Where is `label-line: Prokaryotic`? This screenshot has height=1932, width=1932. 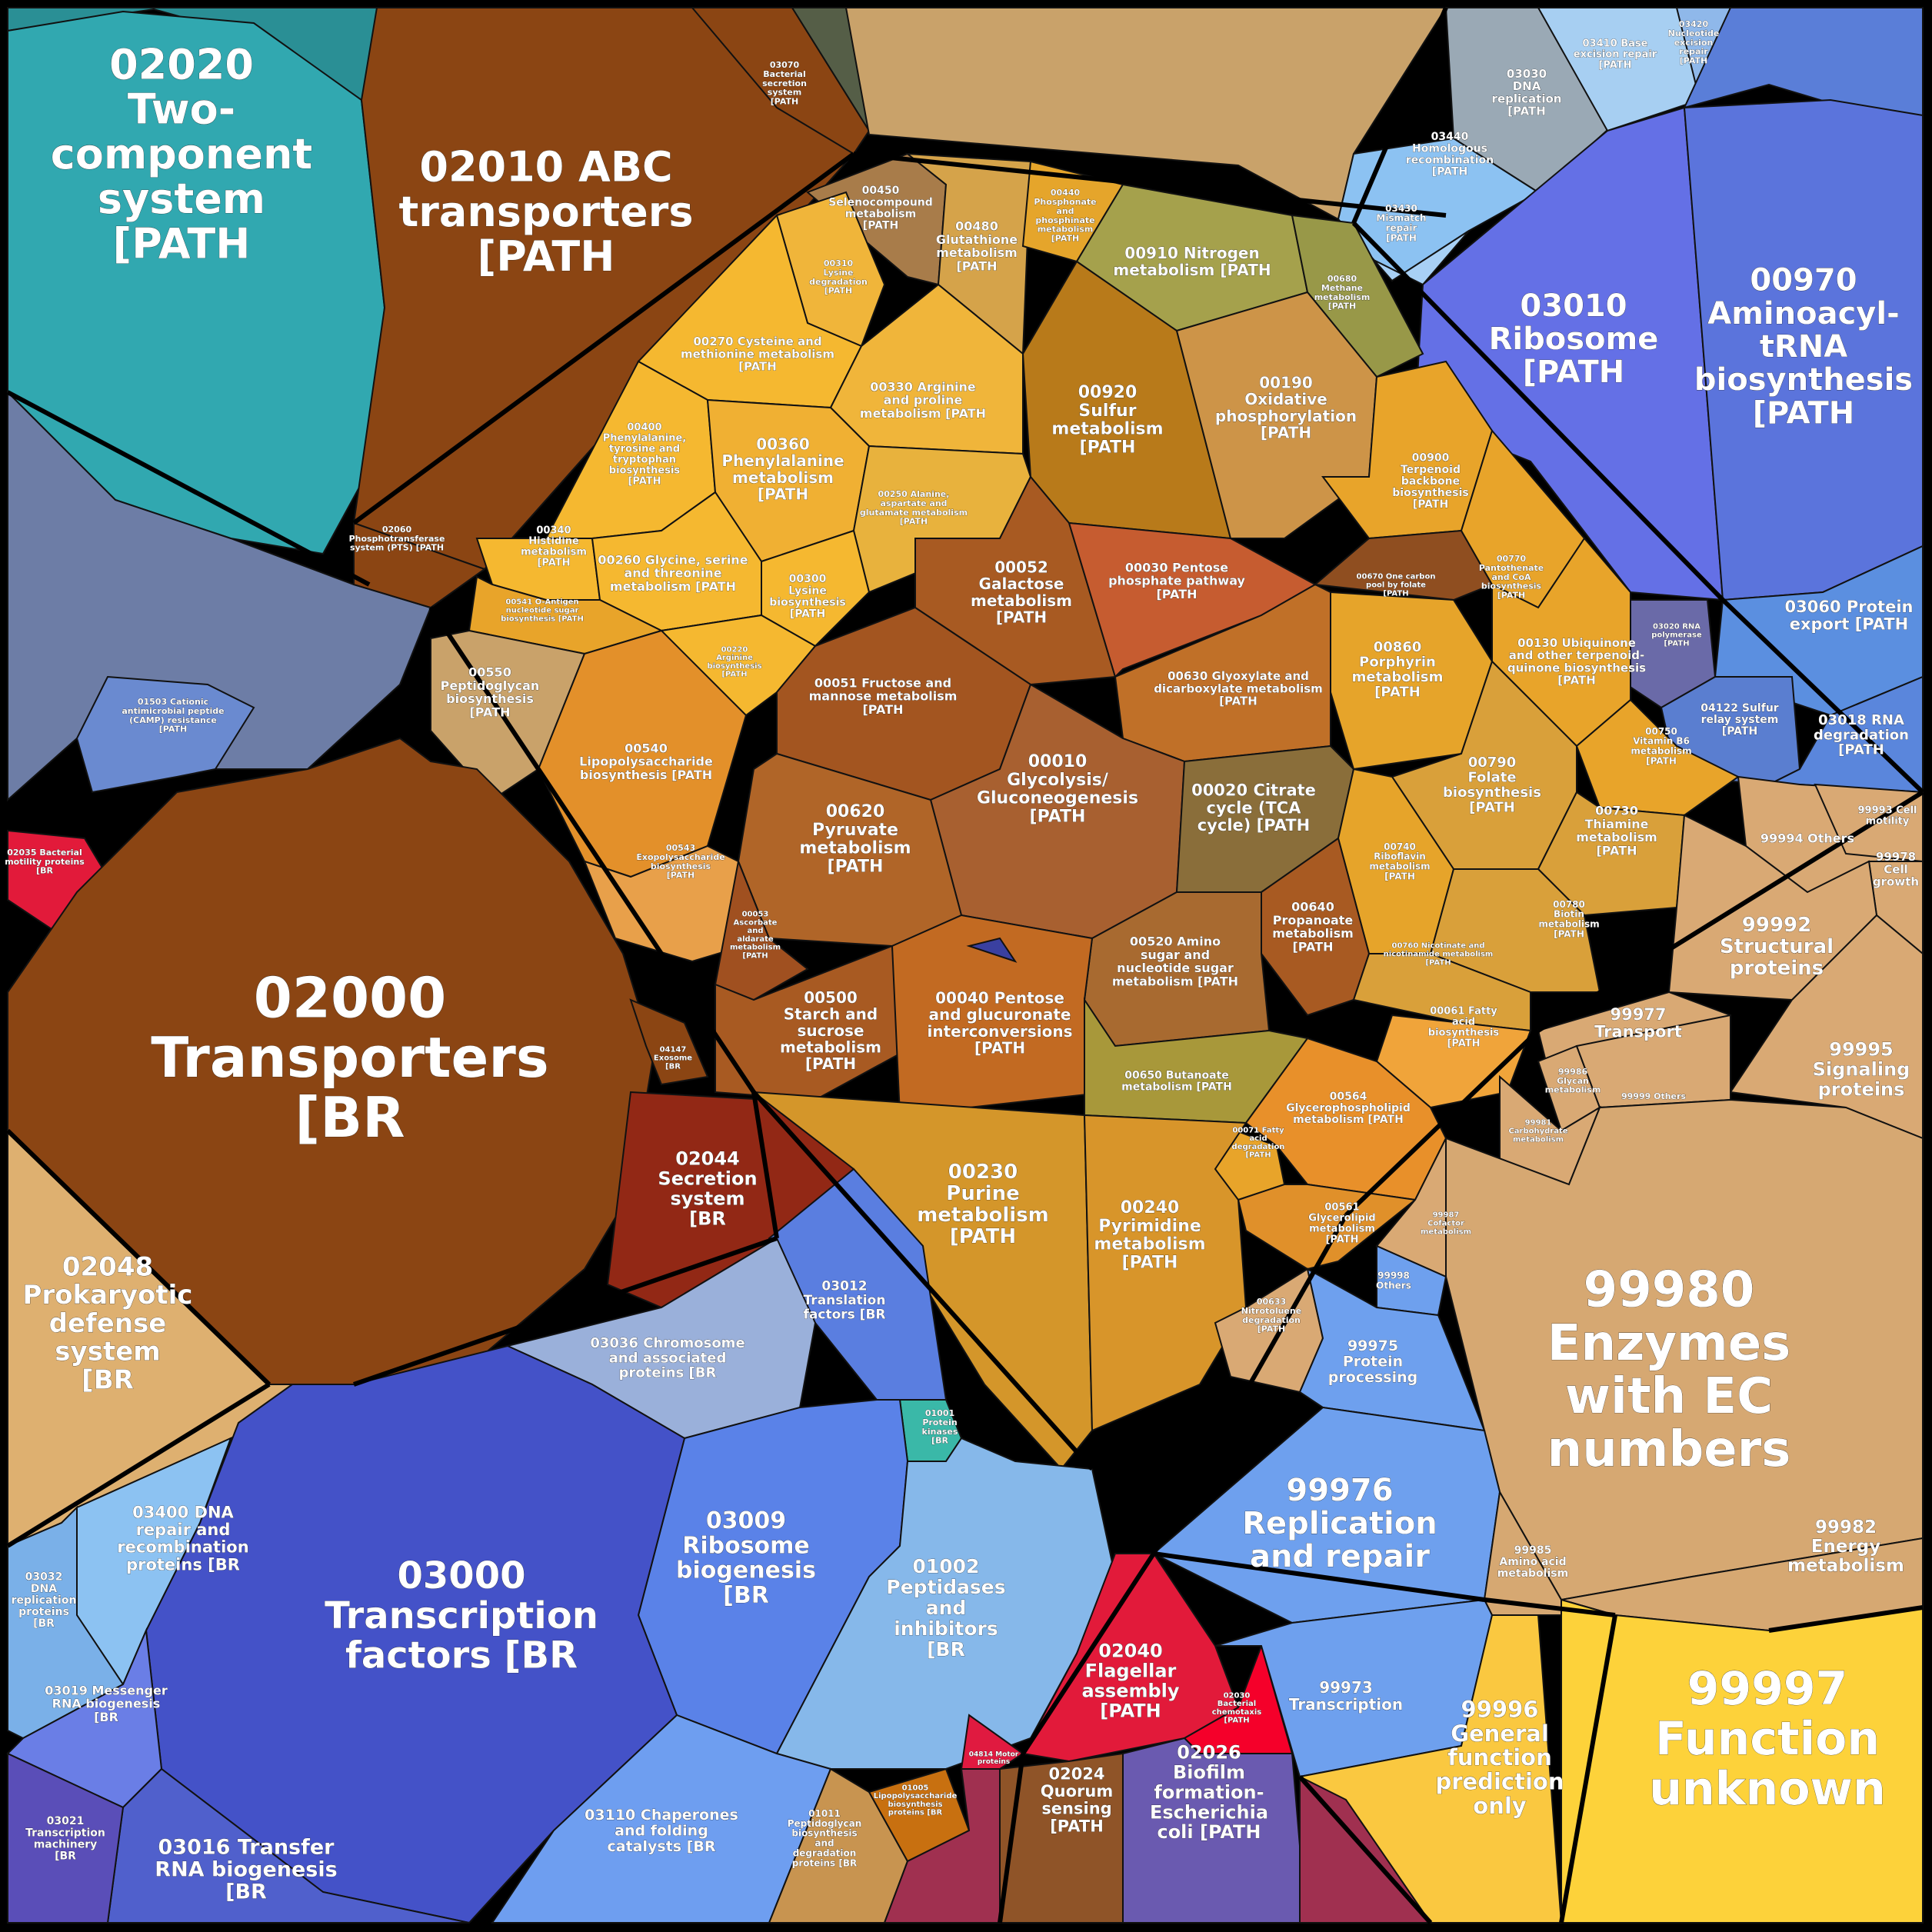
label-line: Prokaryotic is located at coordinates (108, 1295).